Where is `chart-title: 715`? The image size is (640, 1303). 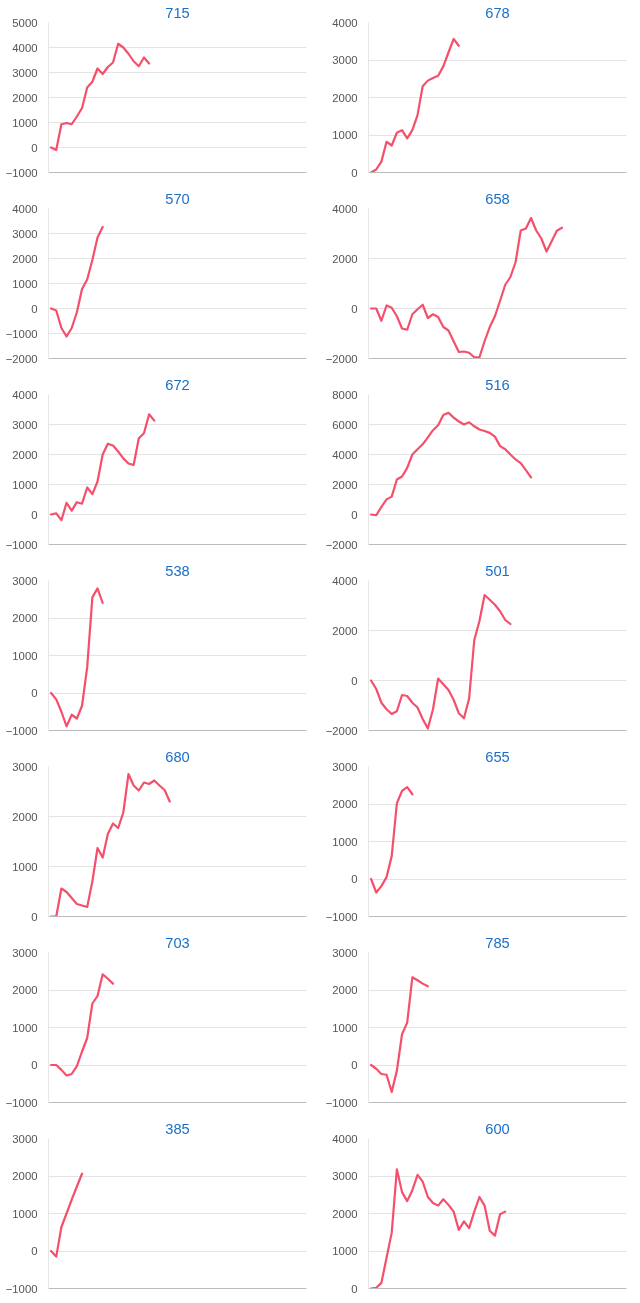 chart-title: 715 is located at coordinates (177, 12).